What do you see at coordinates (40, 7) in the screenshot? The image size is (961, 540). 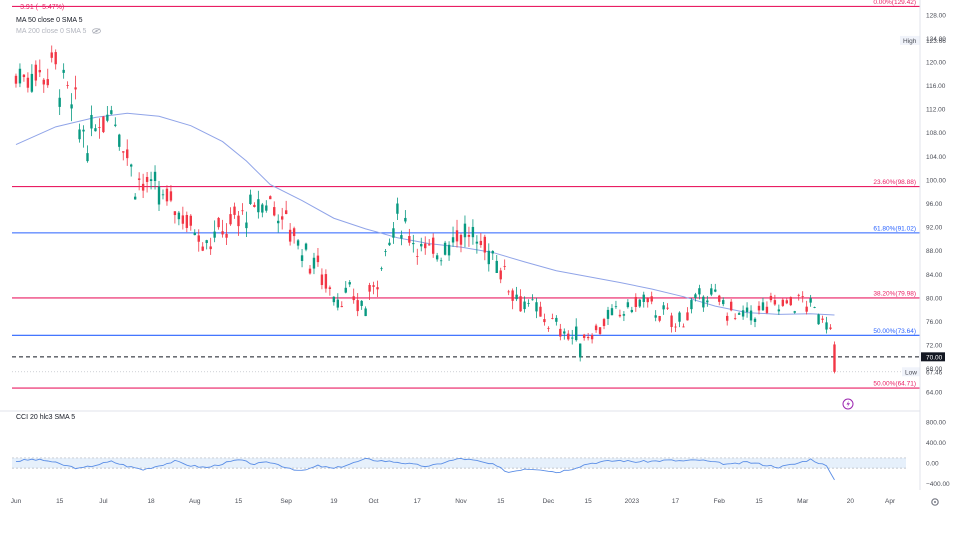 I see `price-change-label: −3.91 (−5.47%)` at bounding box center [40, 7].